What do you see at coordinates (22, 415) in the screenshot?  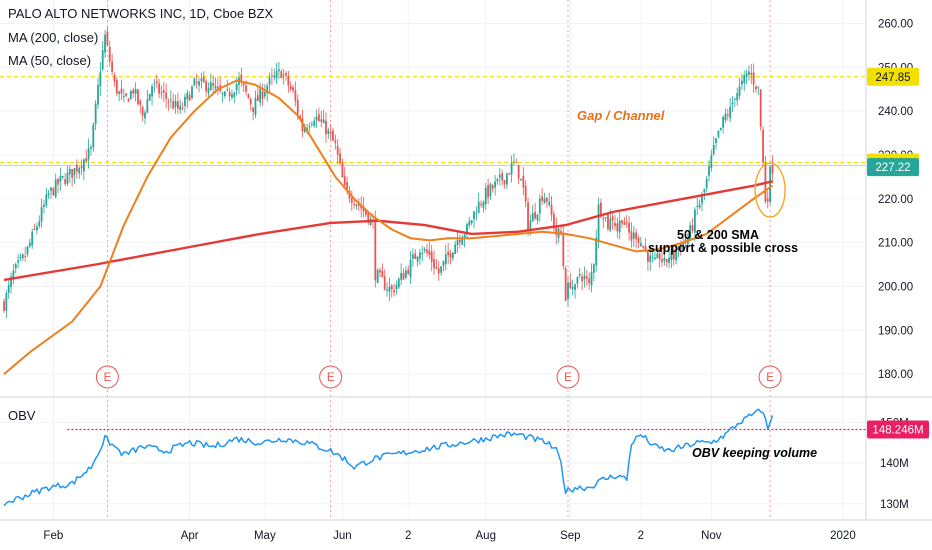 I see `obv-legend: OBV` at bounding box center [22, 415].